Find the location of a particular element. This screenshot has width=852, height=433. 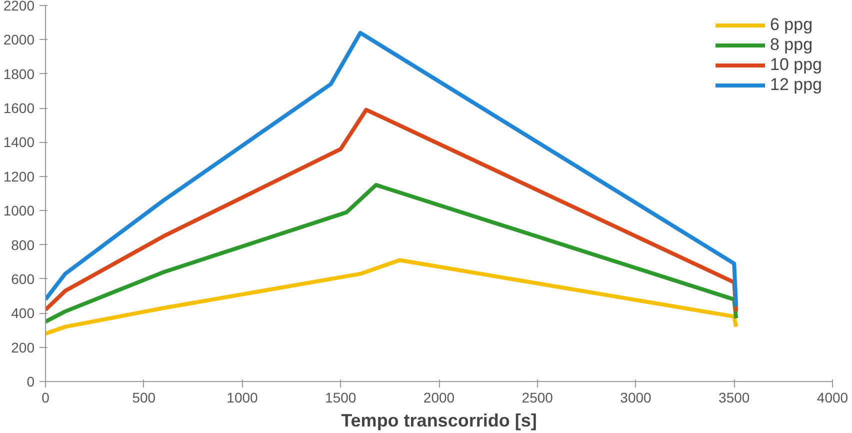

x-tick-label: 0 is located at coordinates (46, 398).